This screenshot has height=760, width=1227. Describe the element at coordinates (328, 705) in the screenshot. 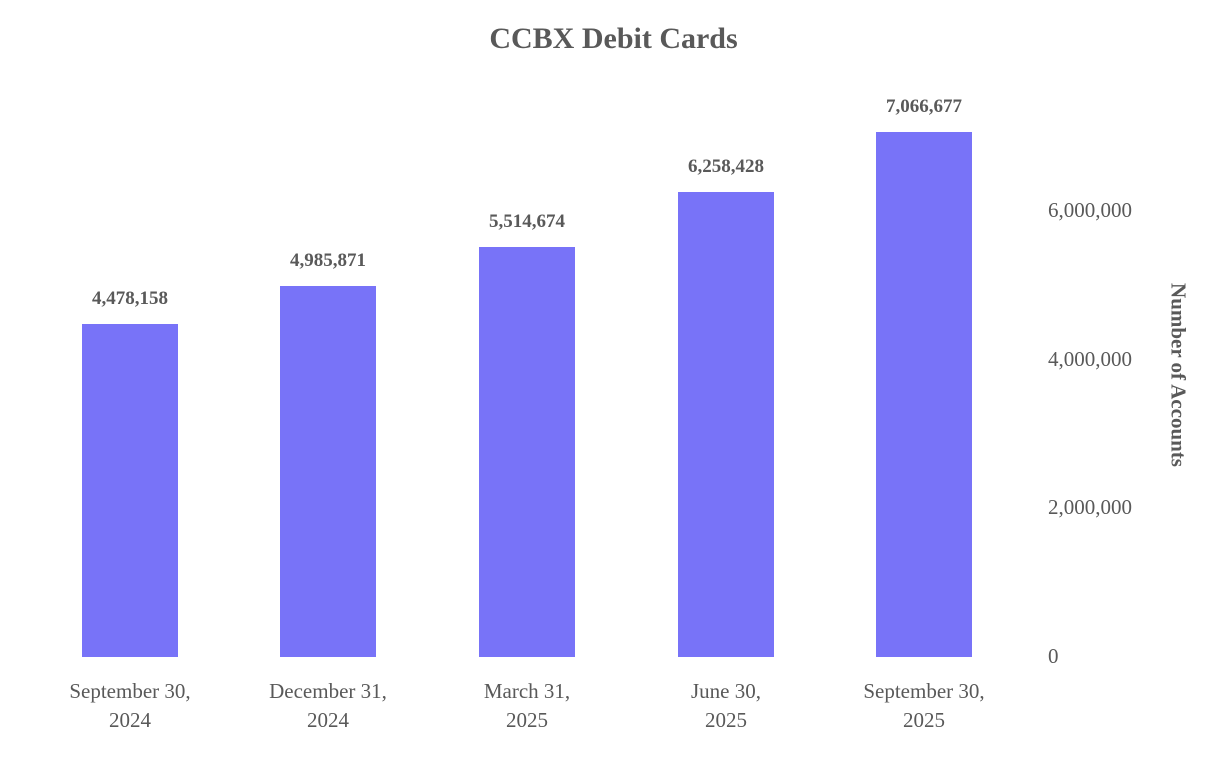

I see `x-tick-label: December 31, 2024` at that location.